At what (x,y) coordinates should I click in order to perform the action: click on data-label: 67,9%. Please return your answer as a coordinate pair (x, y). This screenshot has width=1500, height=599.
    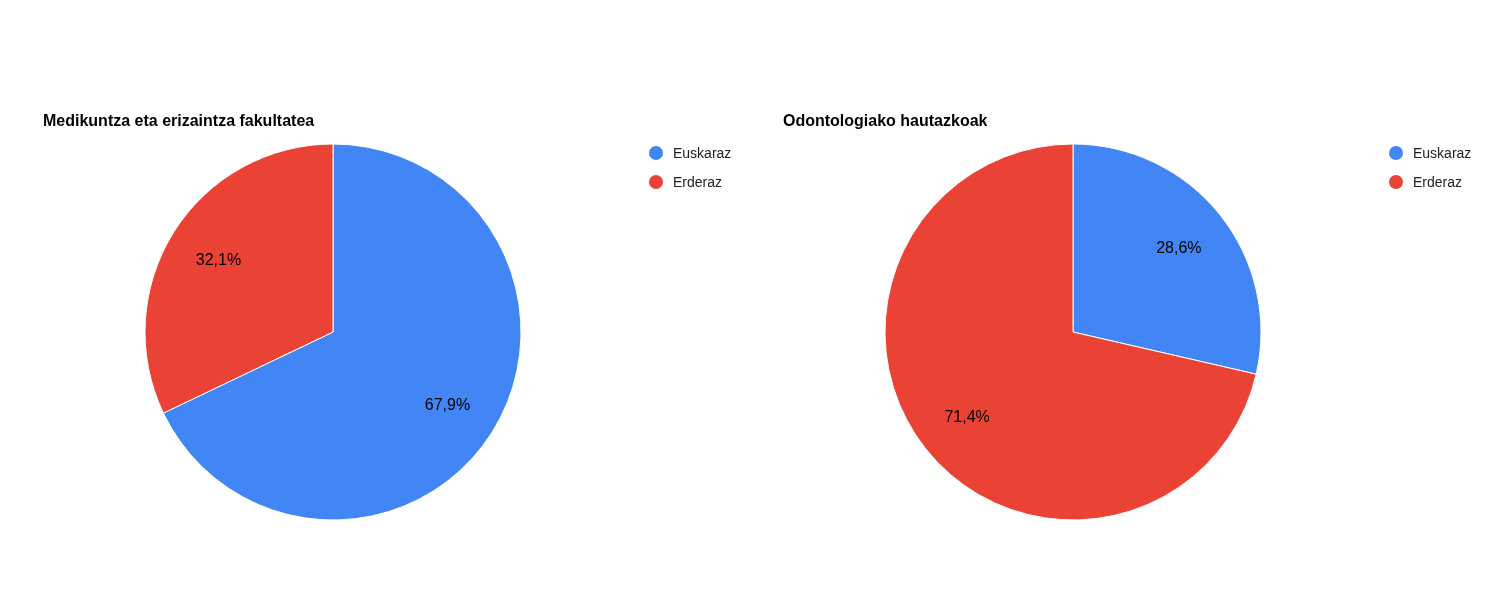
    Looking at the image, I should click on (447, 404).